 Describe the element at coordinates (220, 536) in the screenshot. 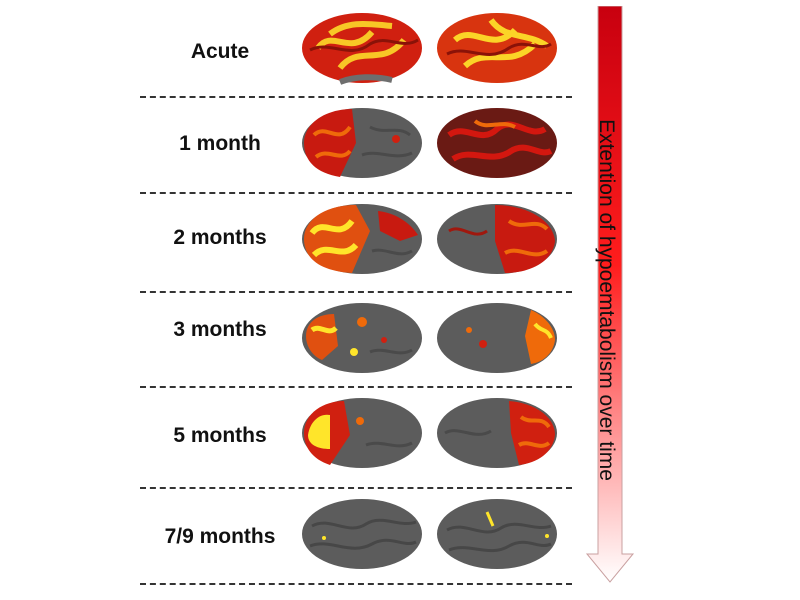

I see `row-label: 7/9 months` at that location.